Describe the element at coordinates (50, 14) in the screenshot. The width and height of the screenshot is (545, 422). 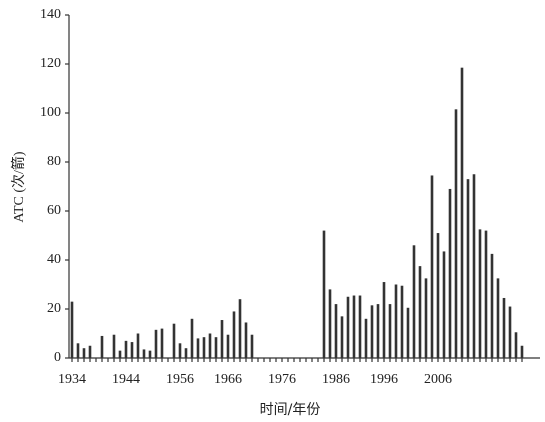
I see `y-tick-label: 140` at that location.